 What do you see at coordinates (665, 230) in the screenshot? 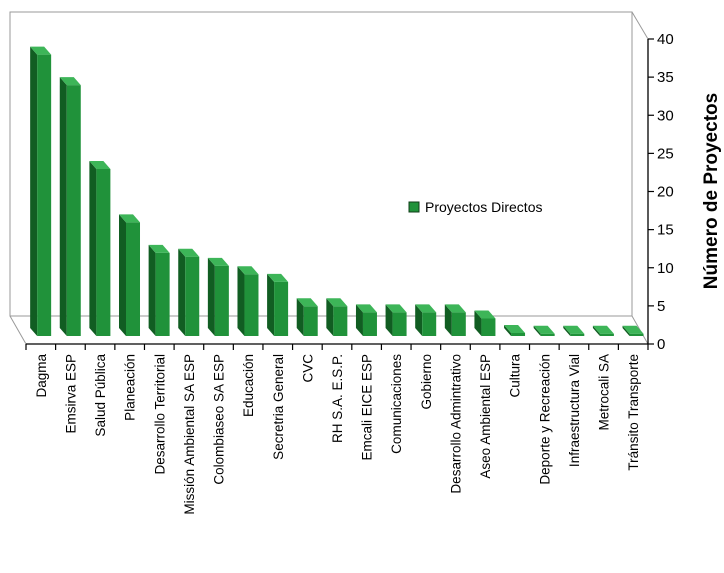
I see `y-tick-label: 15` at bounding box center [665, 230].